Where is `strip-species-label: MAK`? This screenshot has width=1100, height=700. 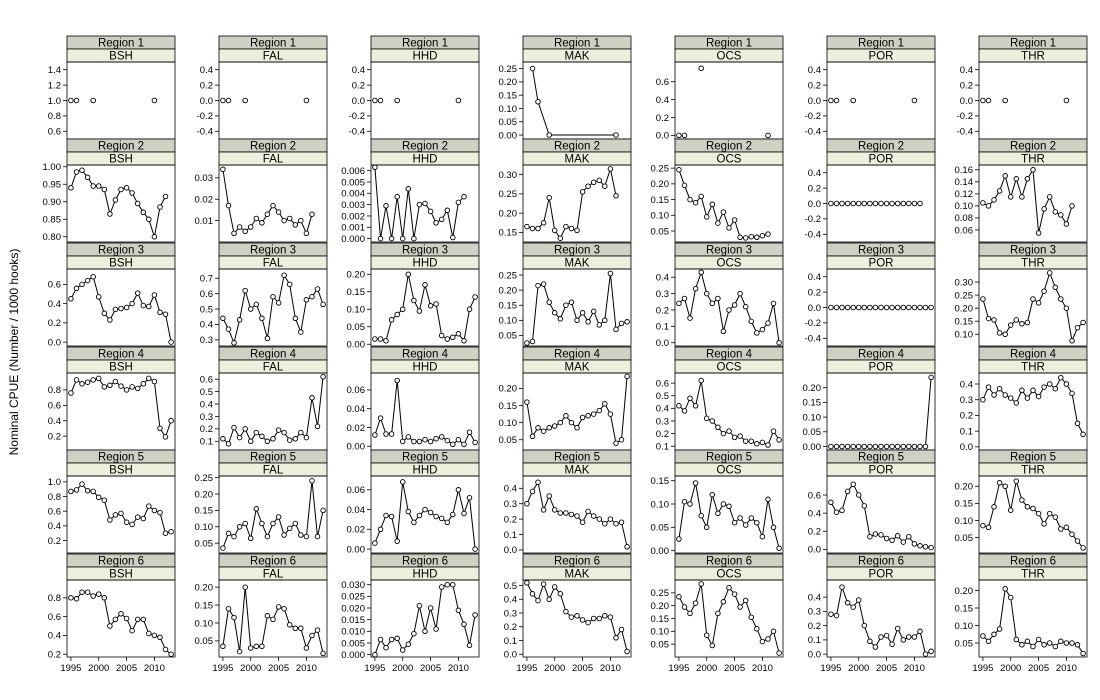
strip-species-label: MAK is located at coordinates (577, 471).